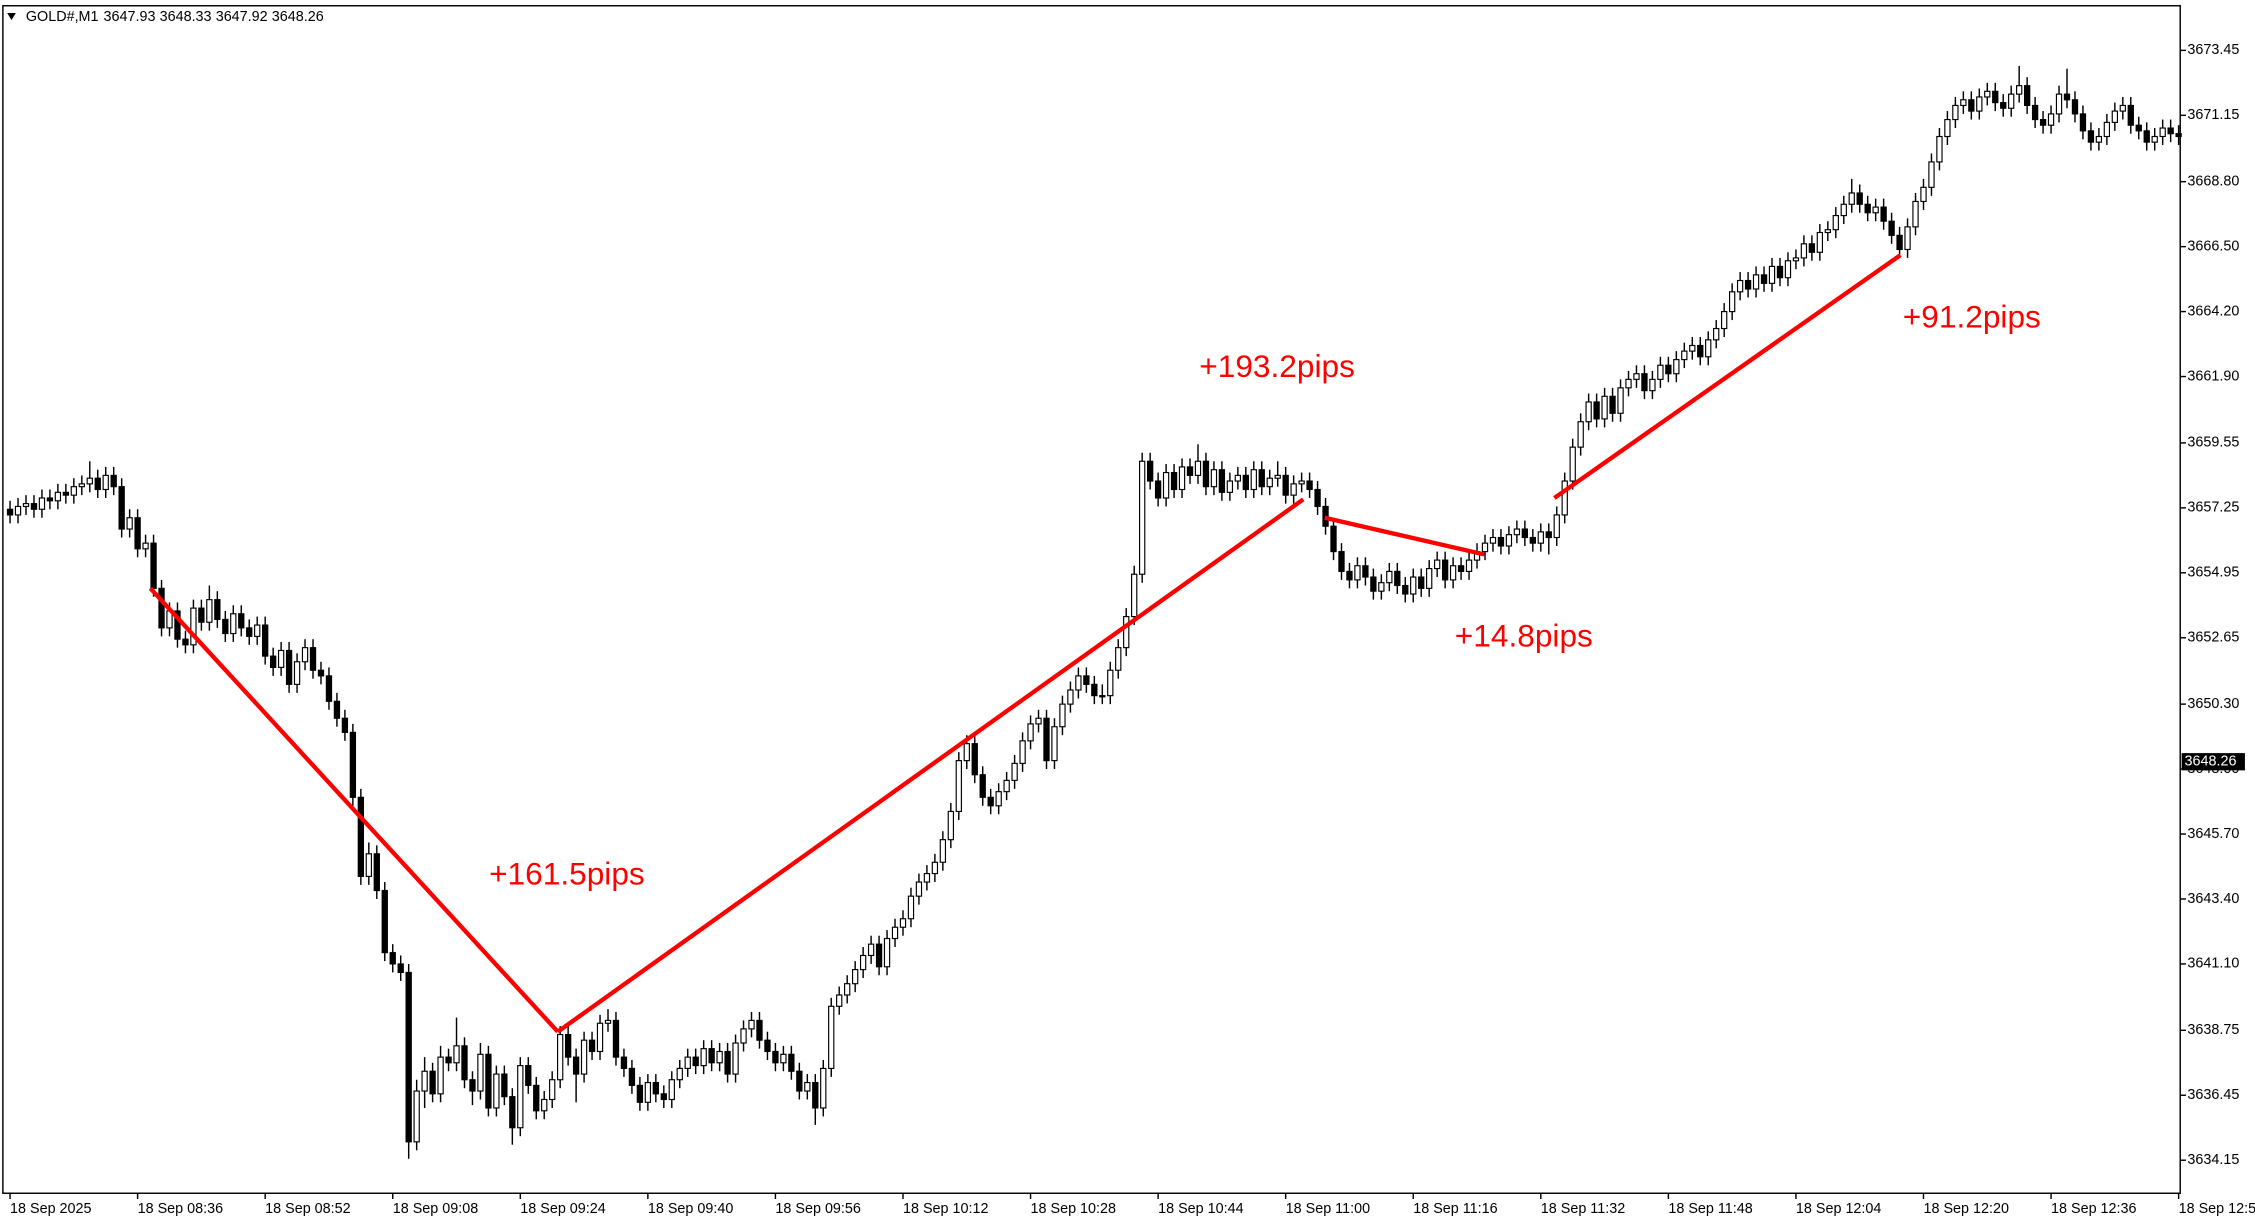 This screenshot has height=1222, width=2255. Describe the element at coordinates (62, 17) in the screenshot. I see `symbol: GOLD#,M1` at that location.